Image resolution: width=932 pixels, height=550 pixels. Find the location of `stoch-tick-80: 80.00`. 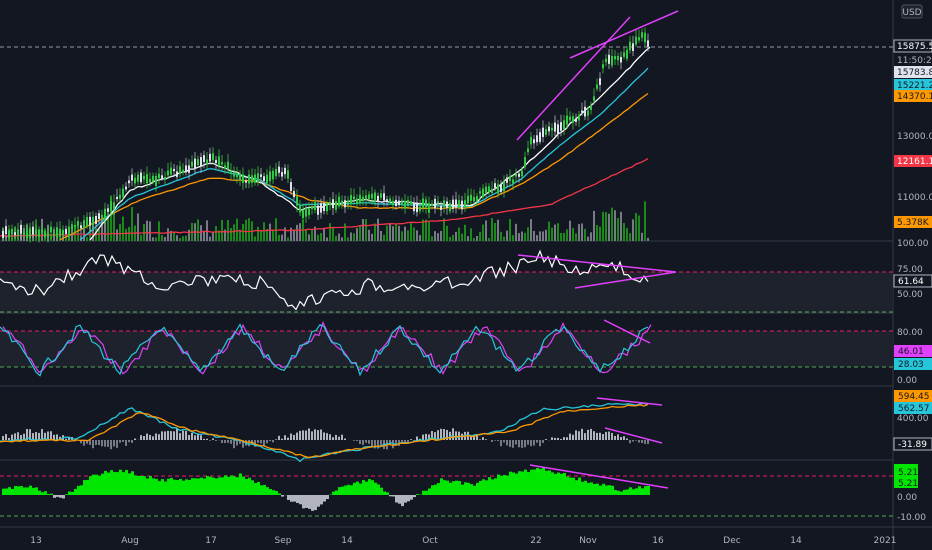

stoch-tick-80: 80.00 is located at coordinates (910, 333).